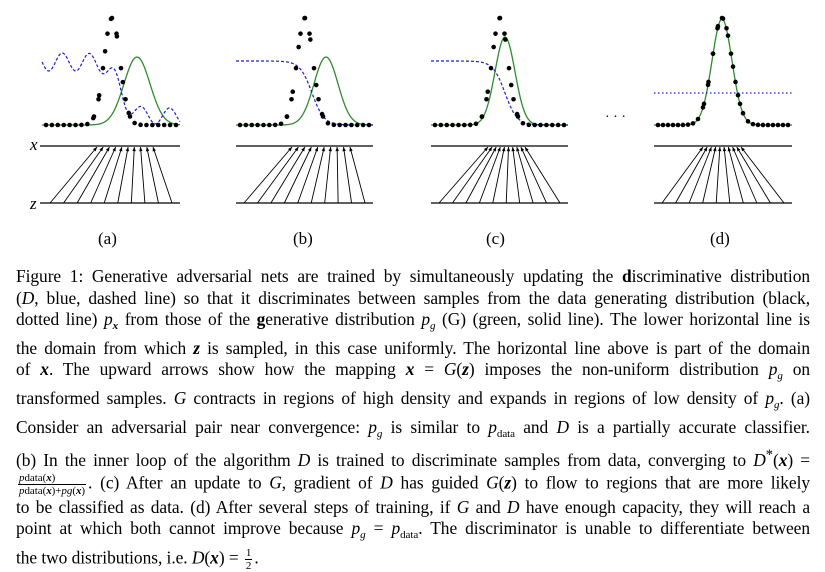 The height and width of the screenshot is (572, 825). I want to click on discriminator-curve, so click(111, 88).